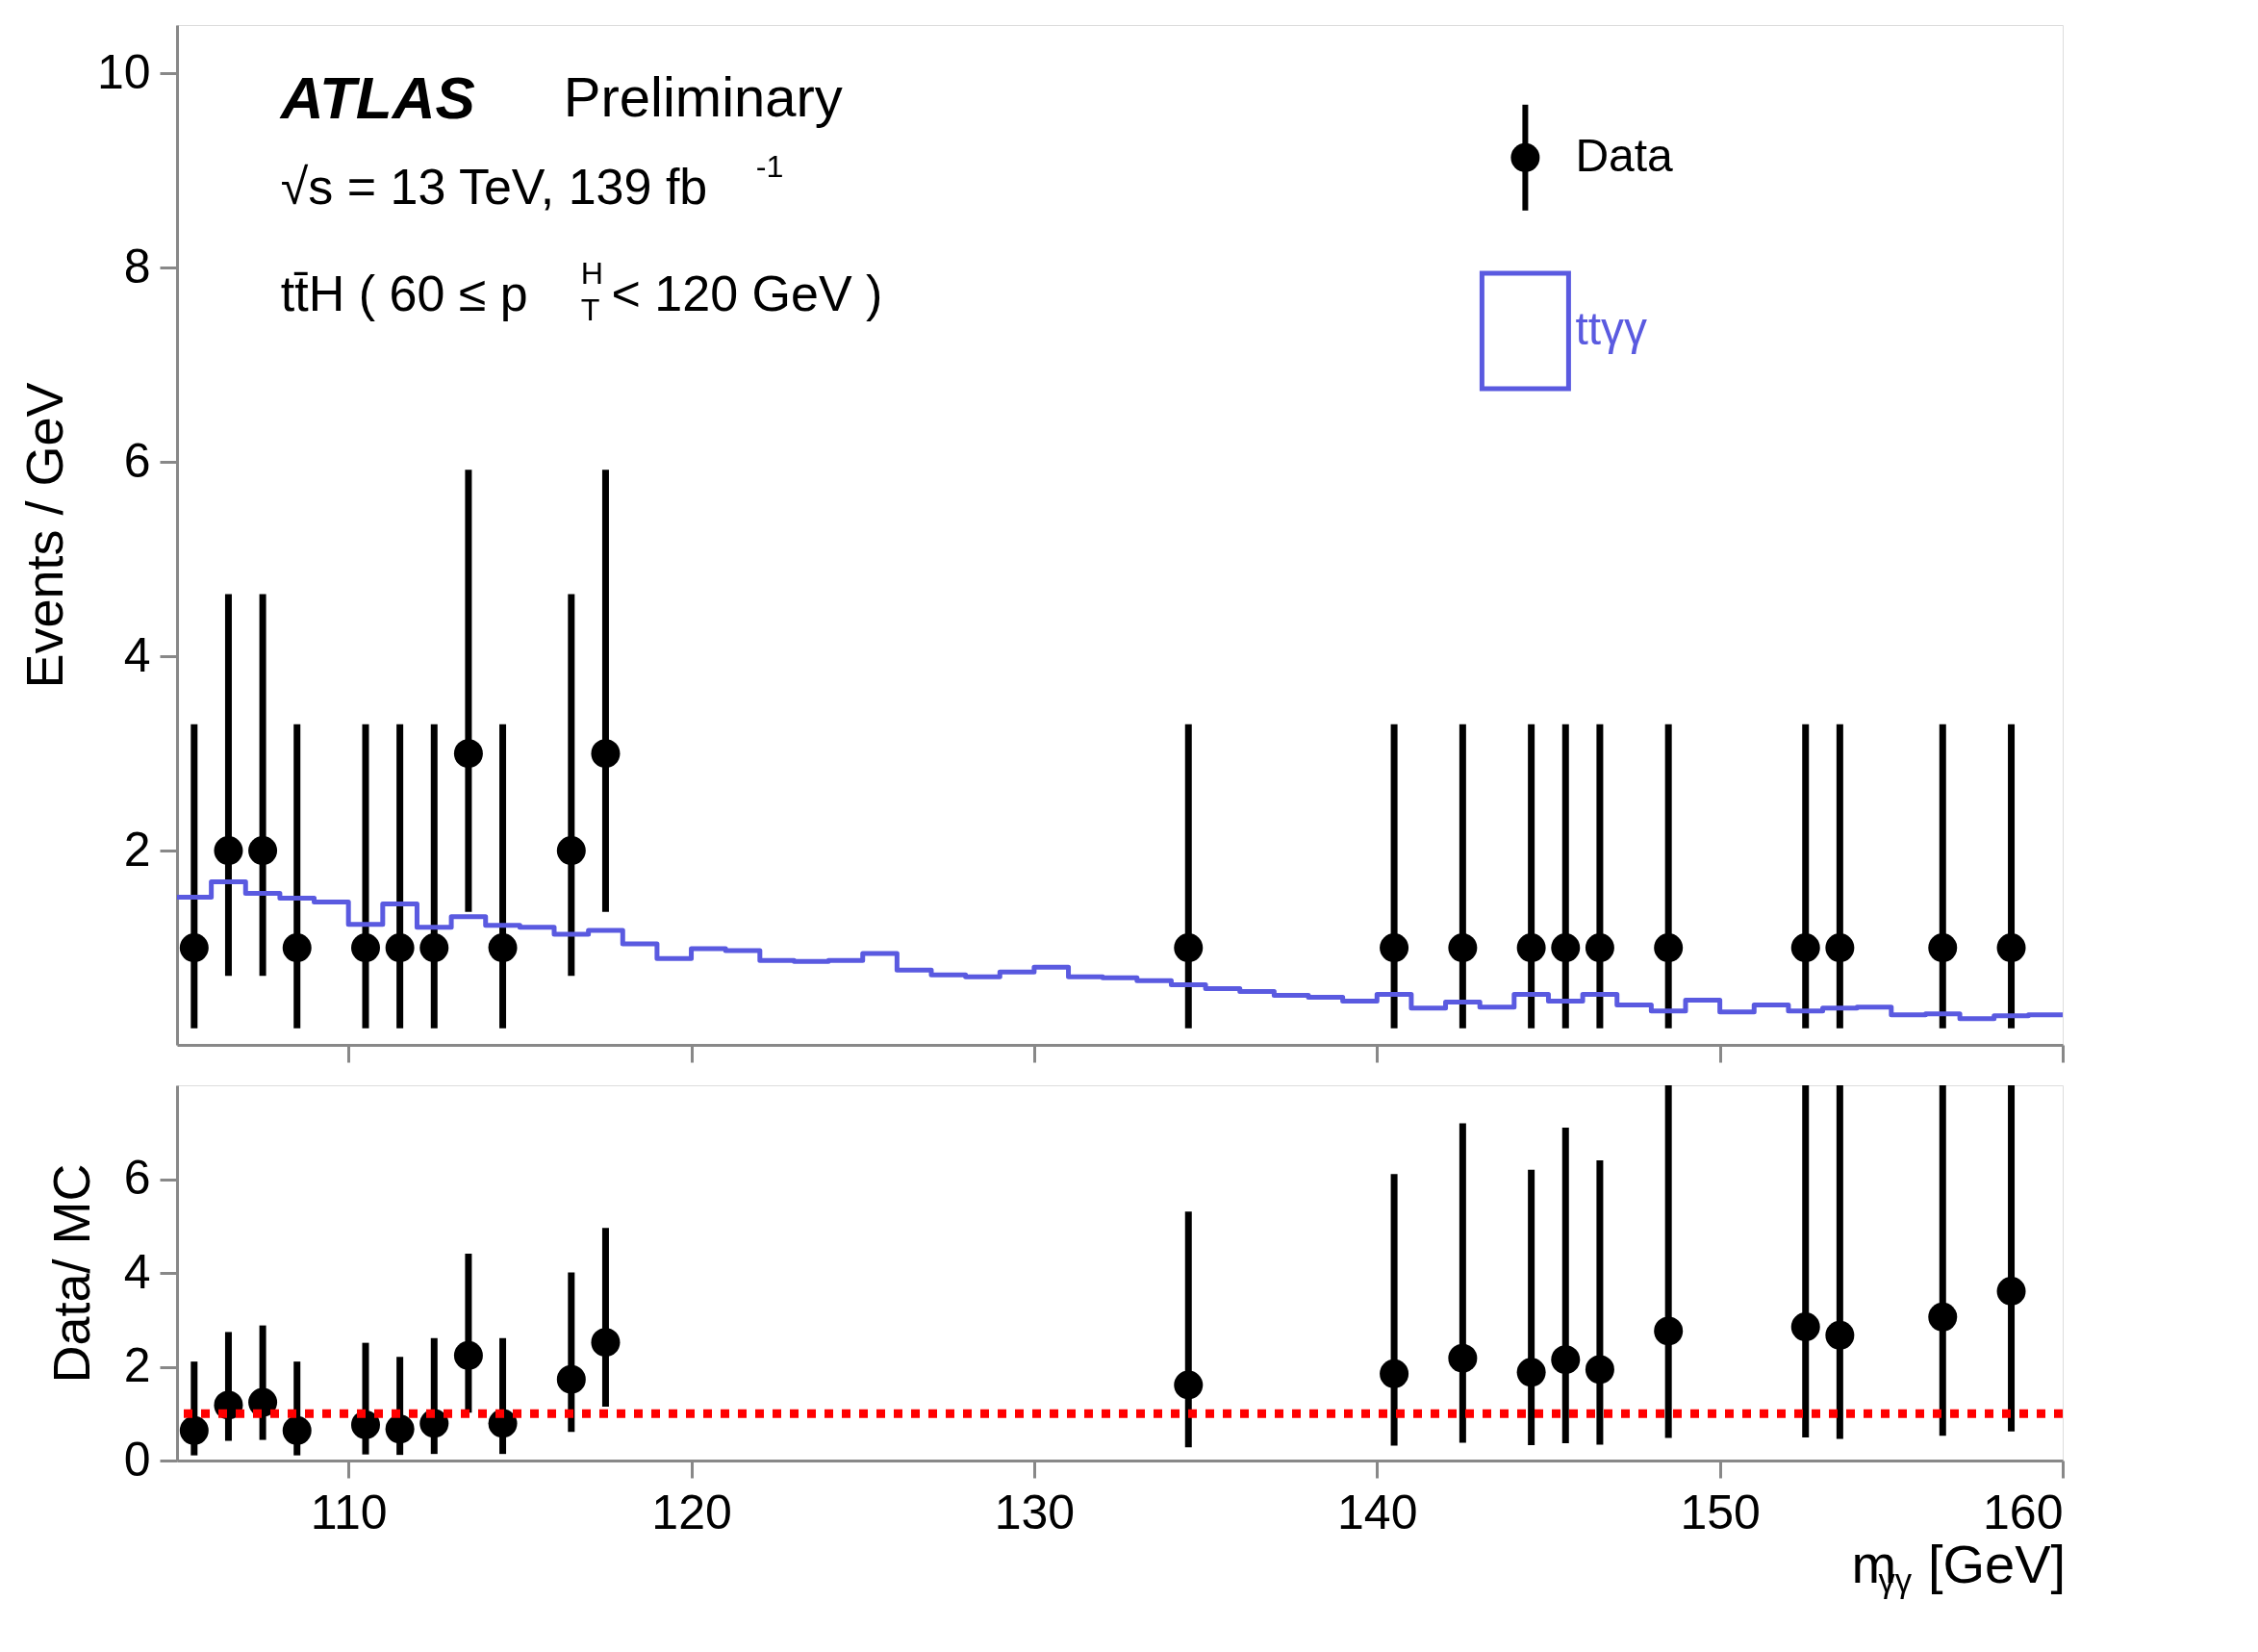 The width and height of the screenshot is (2258, 1652). I want to click on x-tick-label: 140, so click(1377, 1512).